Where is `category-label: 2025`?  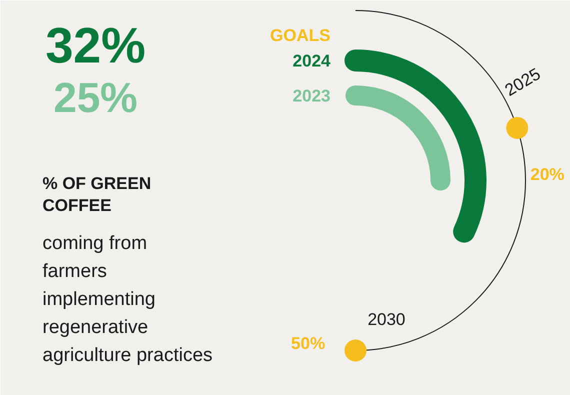
category-label: 2025 is located at coordinates (523, 82).